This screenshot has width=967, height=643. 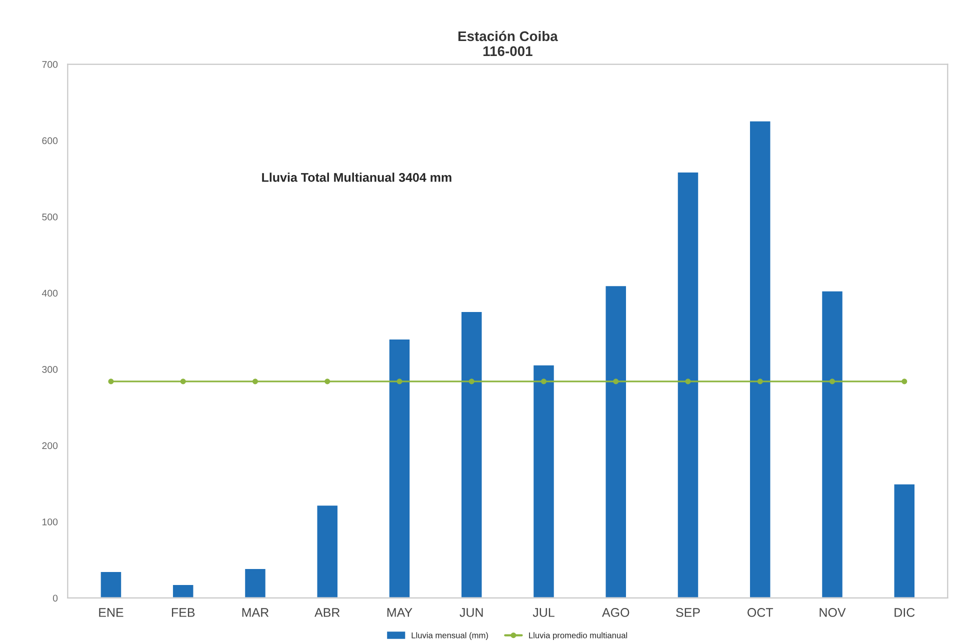 I want to click on x-tick-label: FEB, so click(x=183, y=612).